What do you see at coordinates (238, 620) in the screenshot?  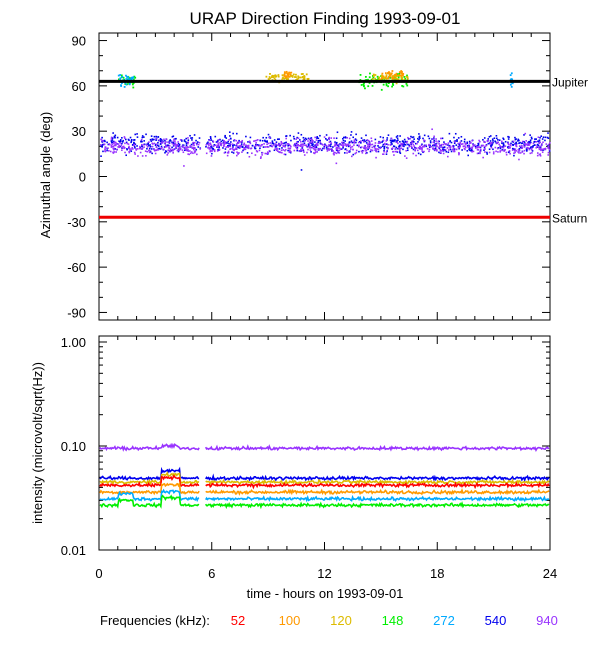 I see `legend-frequency-52: 52` at bounding box center [238, 620].